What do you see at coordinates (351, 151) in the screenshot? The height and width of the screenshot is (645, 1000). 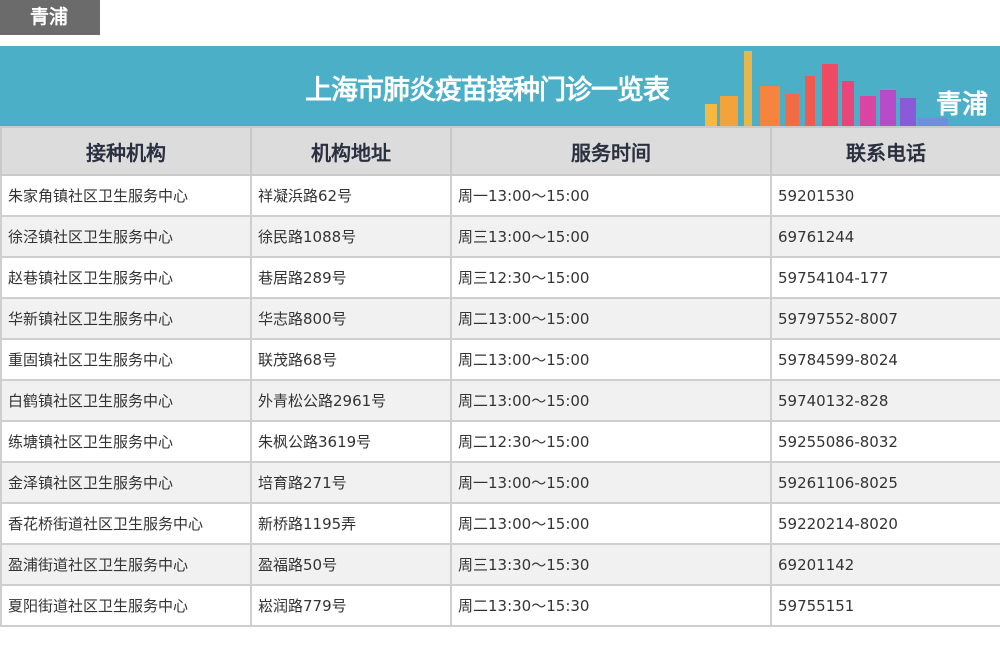 I see `header-address: 机构地址` at bounding box center [351, 151].